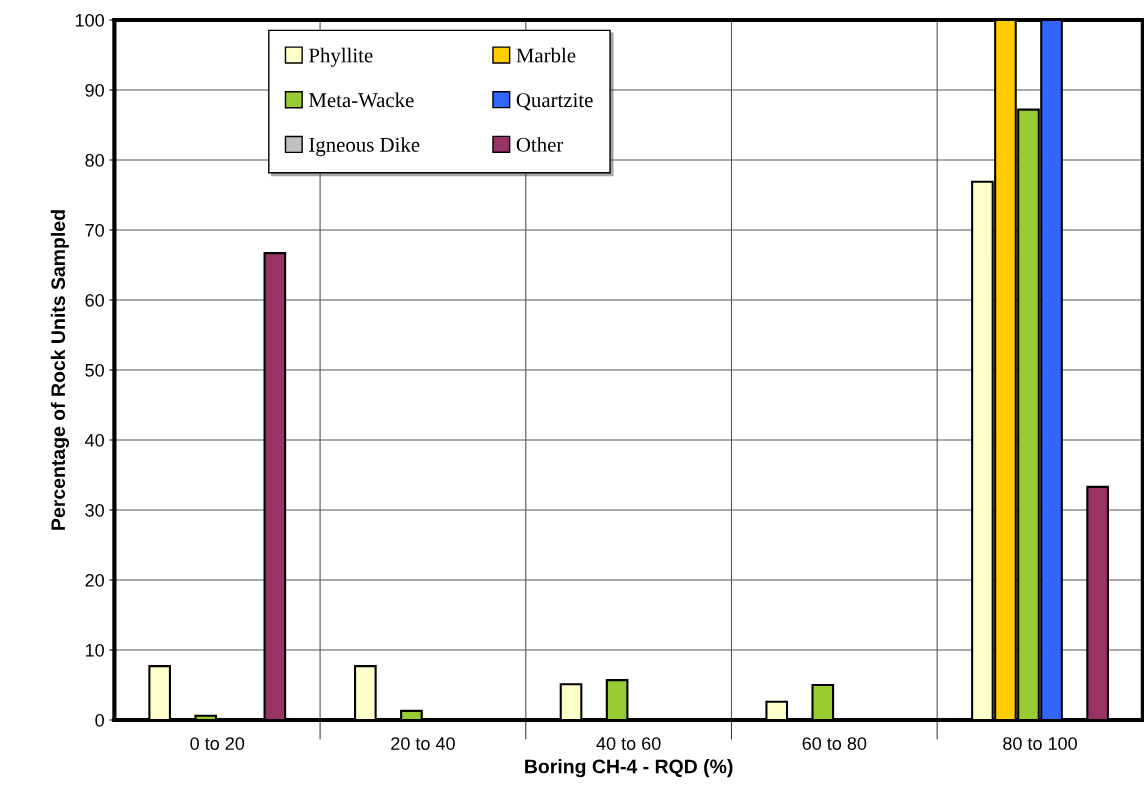  Describe the element at coordinates (546, 55) in the screenshot. I see `legend-label: Marble` at that location.